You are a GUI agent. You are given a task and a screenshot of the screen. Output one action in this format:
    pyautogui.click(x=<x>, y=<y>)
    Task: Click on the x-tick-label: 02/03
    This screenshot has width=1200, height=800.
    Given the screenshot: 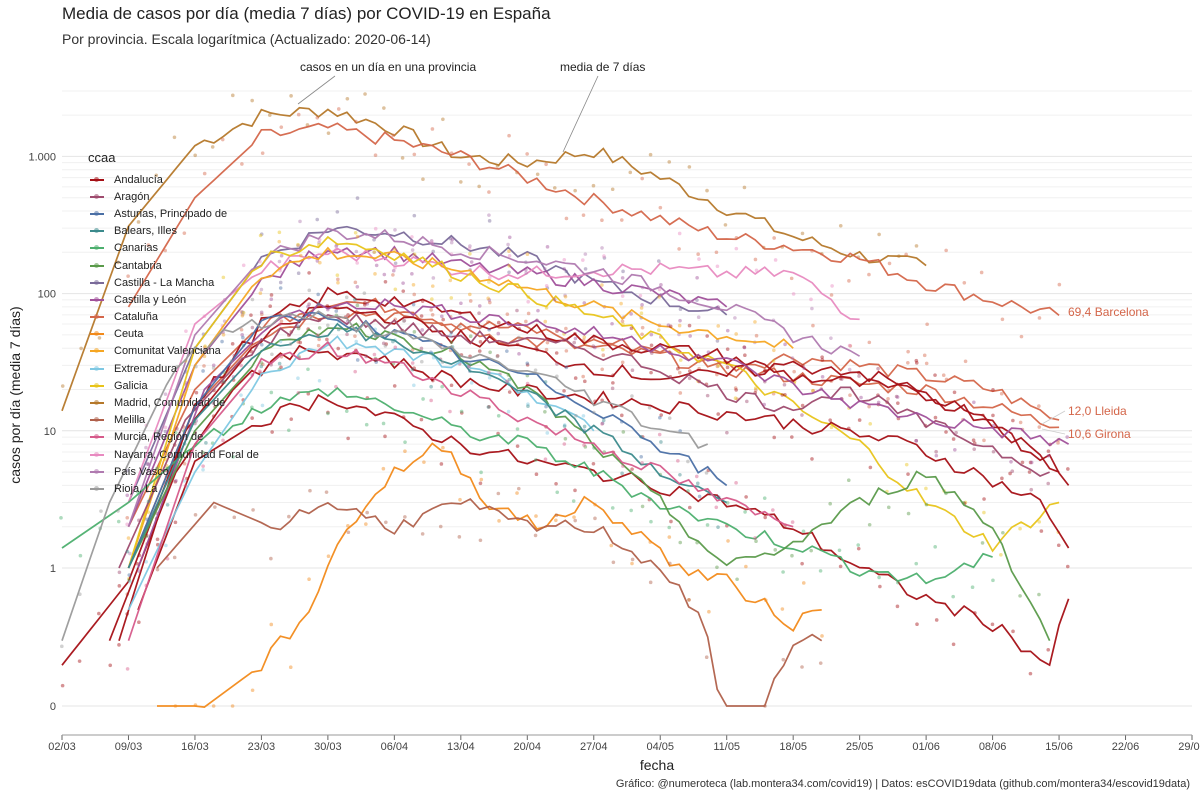 What is the action you would take?
    pyautogui.click(x=62, y=747)
    